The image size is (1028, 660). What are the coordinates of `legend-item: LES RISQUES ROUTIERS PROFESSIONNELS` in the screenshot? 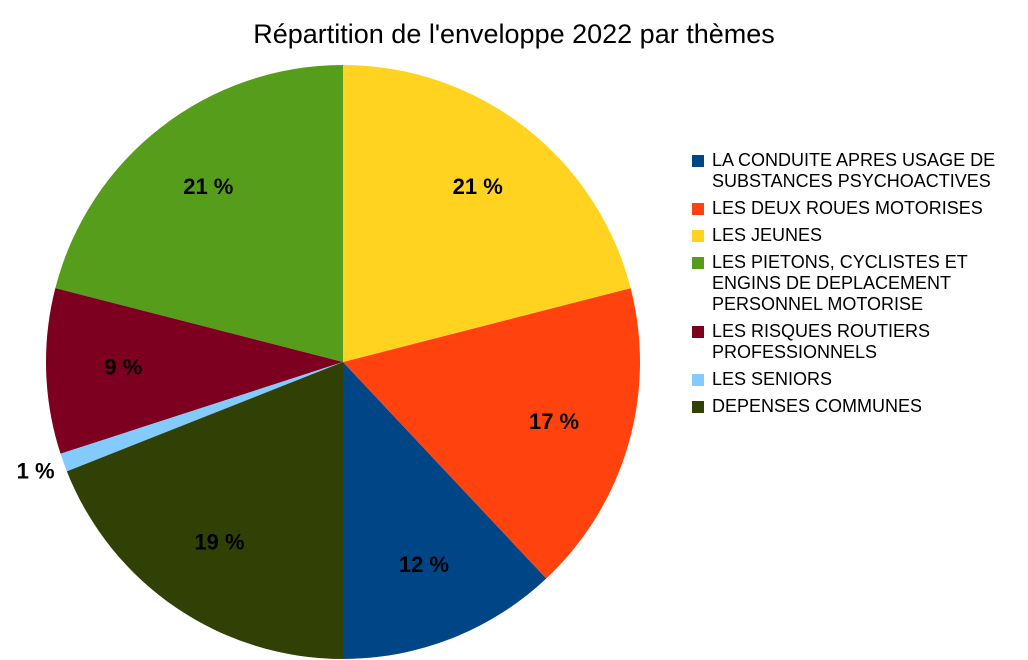 It's located at (860, 342).